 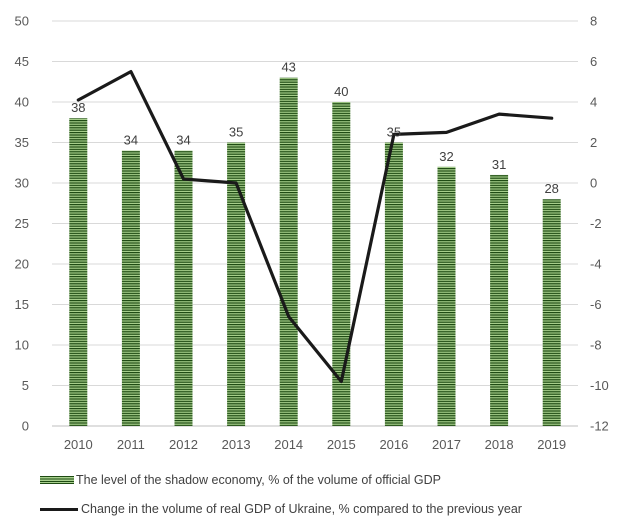 I want to click on bar-data-label: 43, so click(x=288, y=67).